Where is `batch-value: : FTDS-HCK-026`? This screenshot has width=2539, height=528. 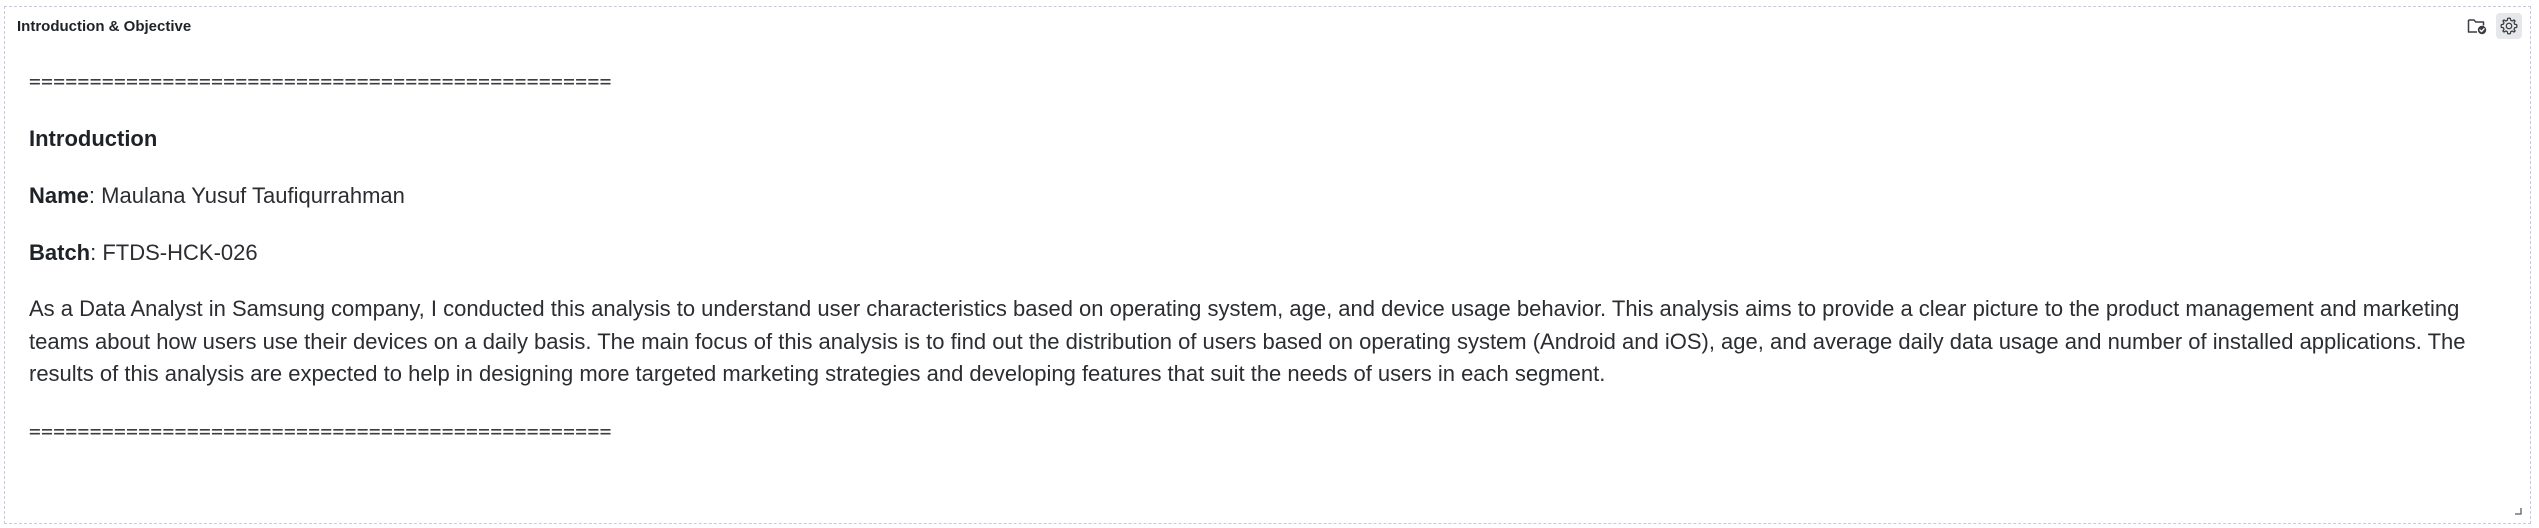 batch-value: : FTDS-HCK-026 is located at coordinates (174, 252).